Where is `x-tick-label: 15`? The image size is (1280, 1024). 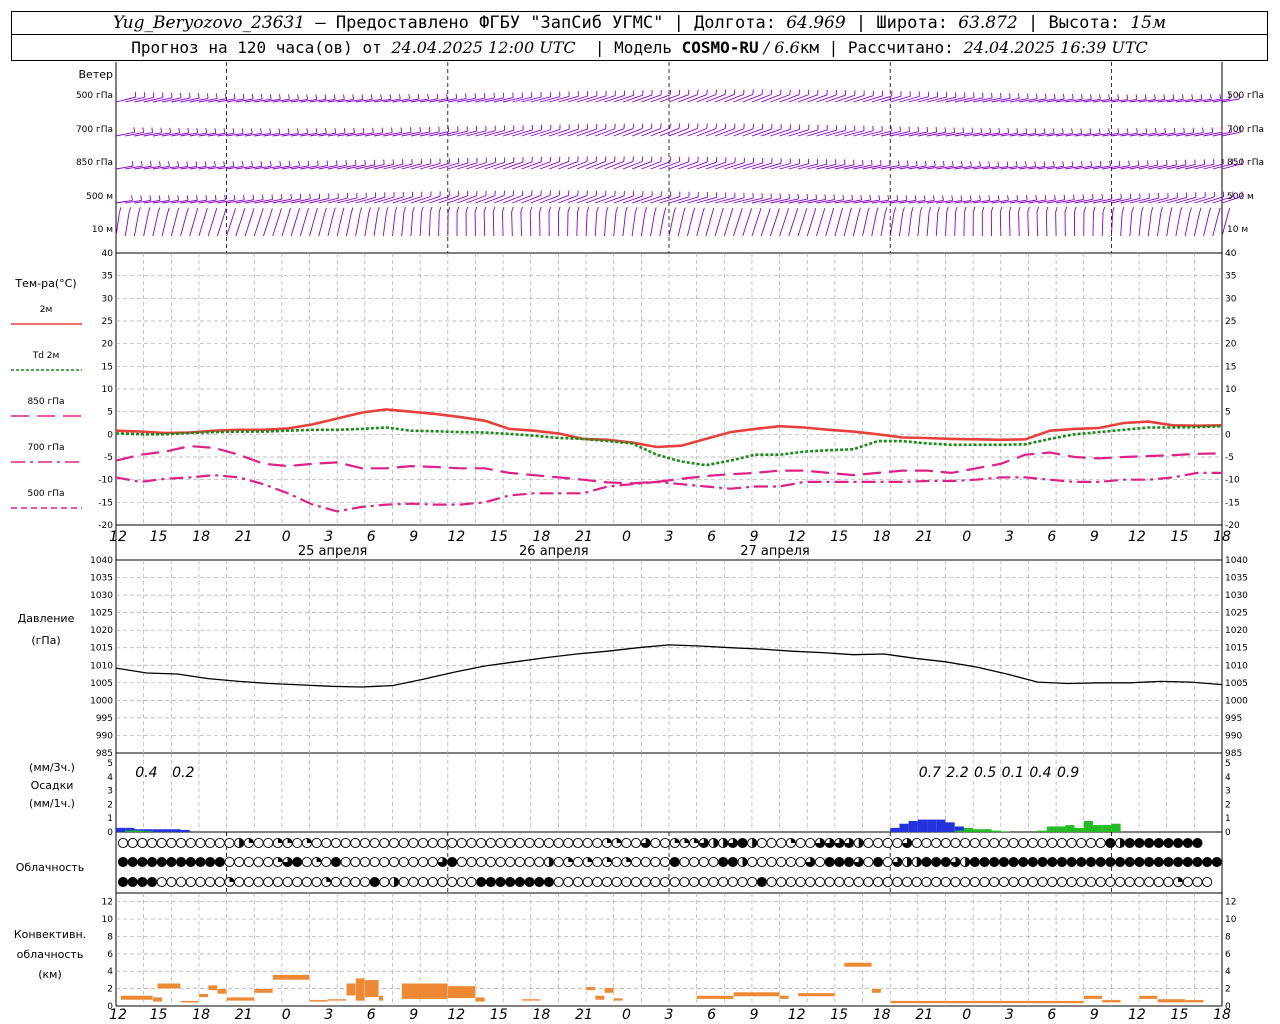 x-tick-label: 15 is located at coordinates (499, 1015).